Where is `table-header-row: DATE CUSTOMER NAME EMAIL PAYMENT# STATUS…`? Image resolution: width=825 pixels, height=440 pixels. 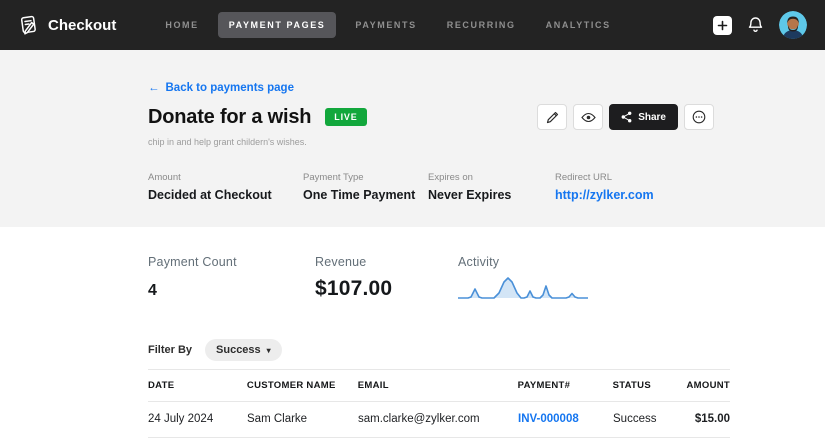
table-header-row: DATE CUSTOMER NAME EMAIL PAYMENT# STATUS… is located at coordinates (439, 386).